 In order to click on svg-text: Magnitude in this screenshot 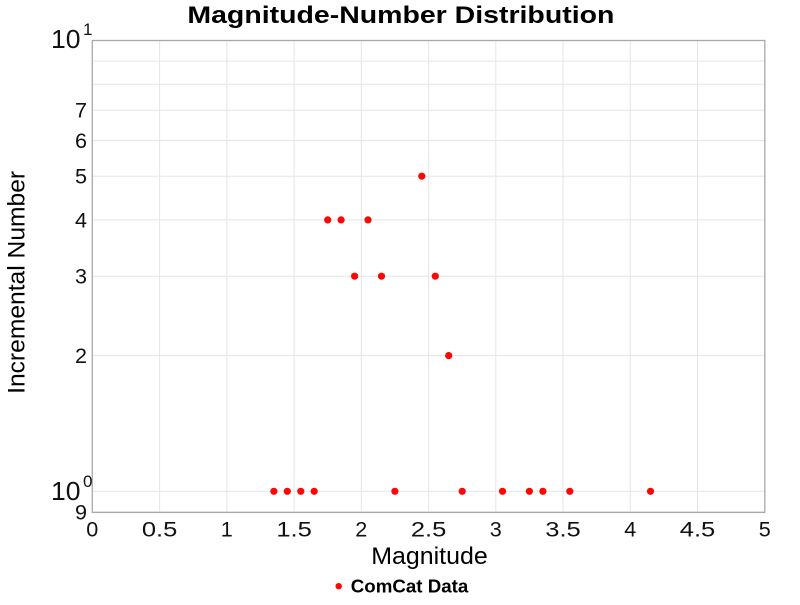, I will do `click(429, 556)`.